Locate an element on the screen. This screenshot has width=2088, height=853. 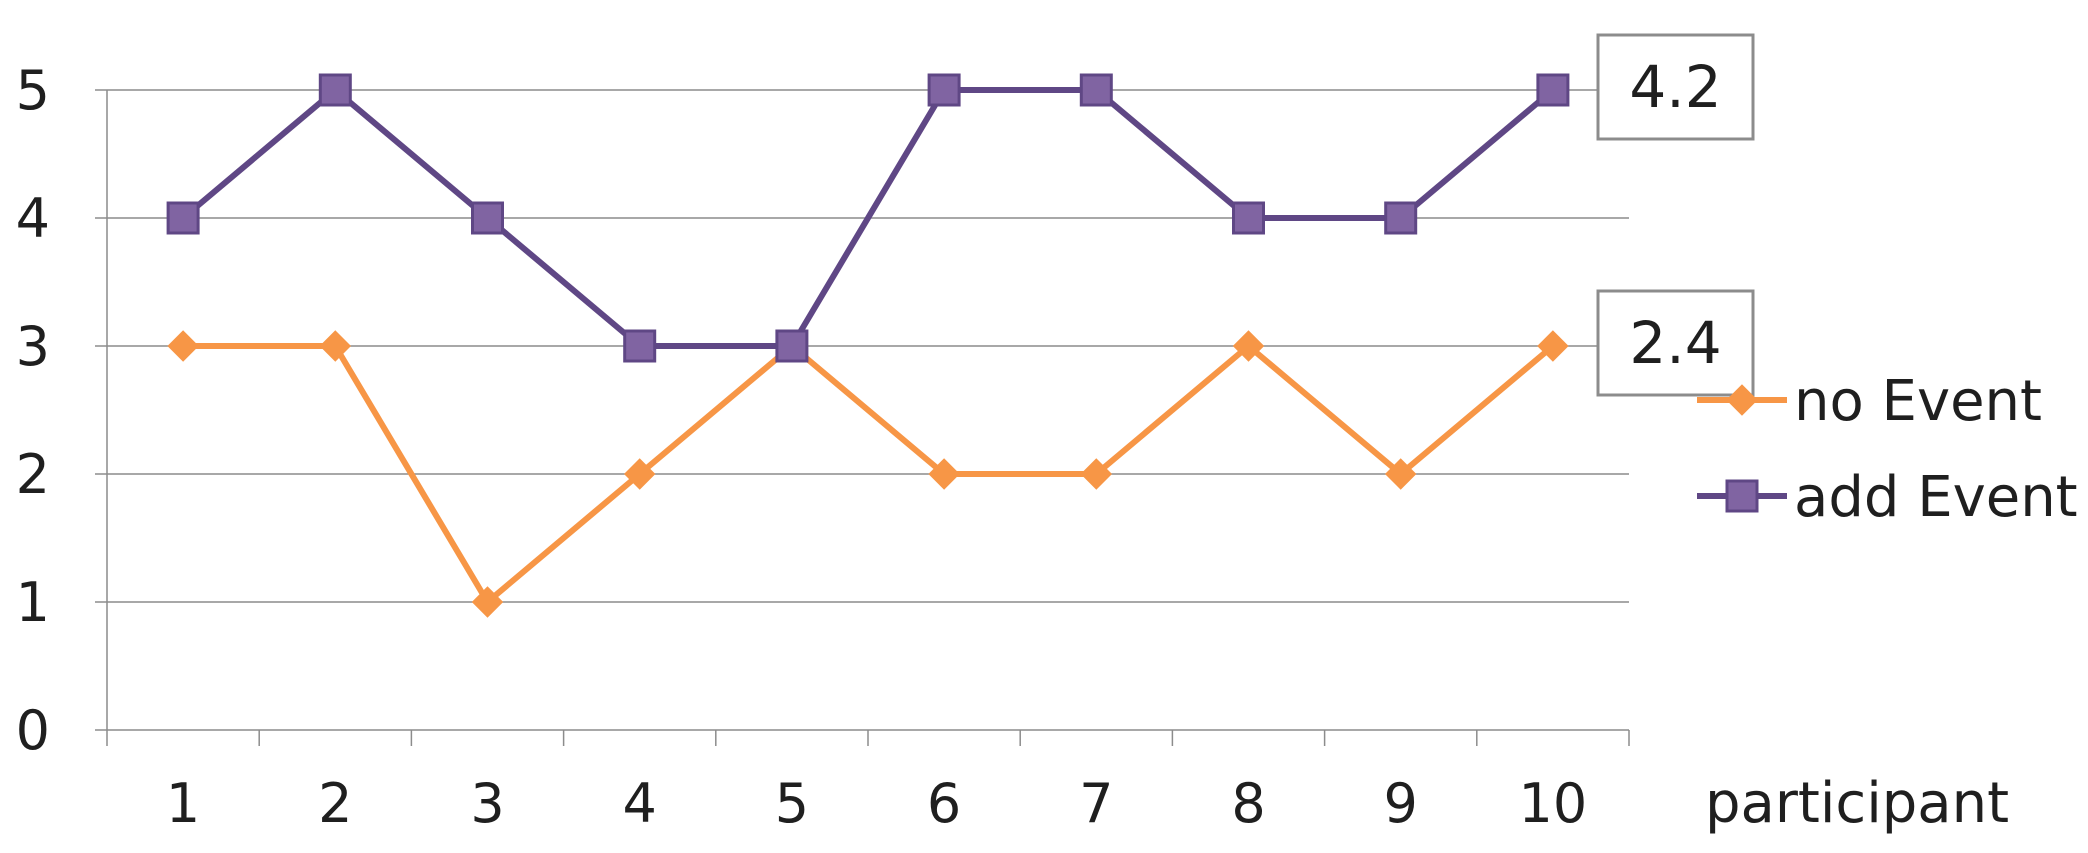
x-tick-label: 9 is located at coordinates (1401, 803).